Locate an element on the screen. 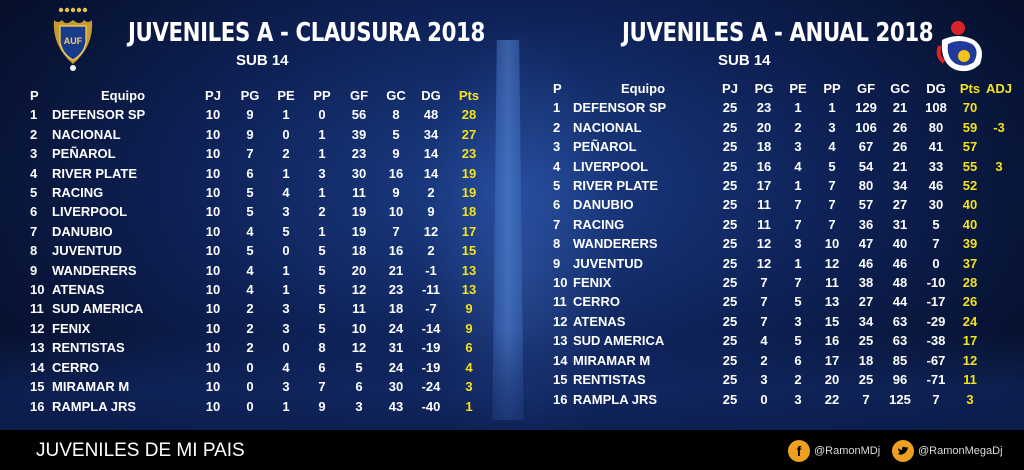  table-row: 9 WANDERERS 10 4 1 5 20 21 -1 13 is located at coordinates (260, 270).